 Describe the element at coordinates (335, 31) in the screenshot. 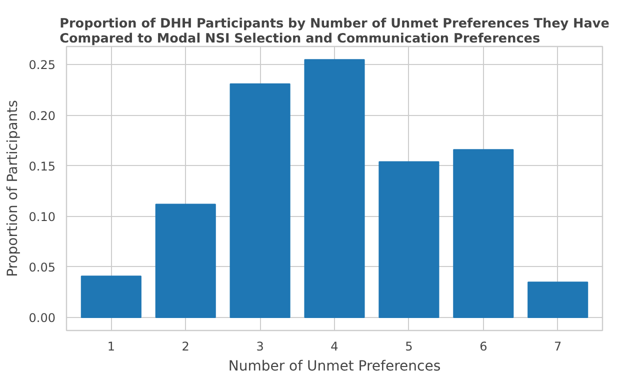

I see `chart-title: Proportion of DHH Participants by Number of Unmet Preferences They Have Compared to Modal NSI Selection and Communication Preferences` at that location.